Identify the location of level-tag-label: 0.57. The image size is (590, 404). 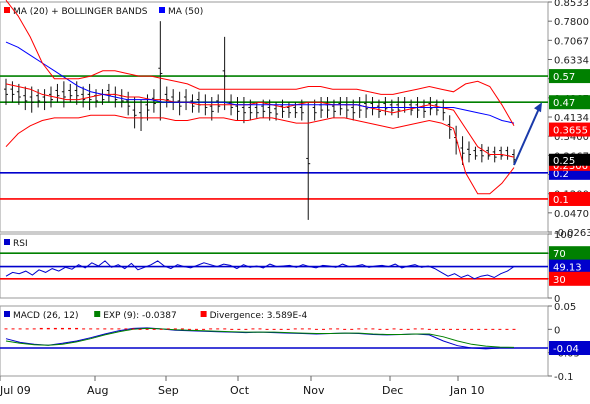
(564, 77).